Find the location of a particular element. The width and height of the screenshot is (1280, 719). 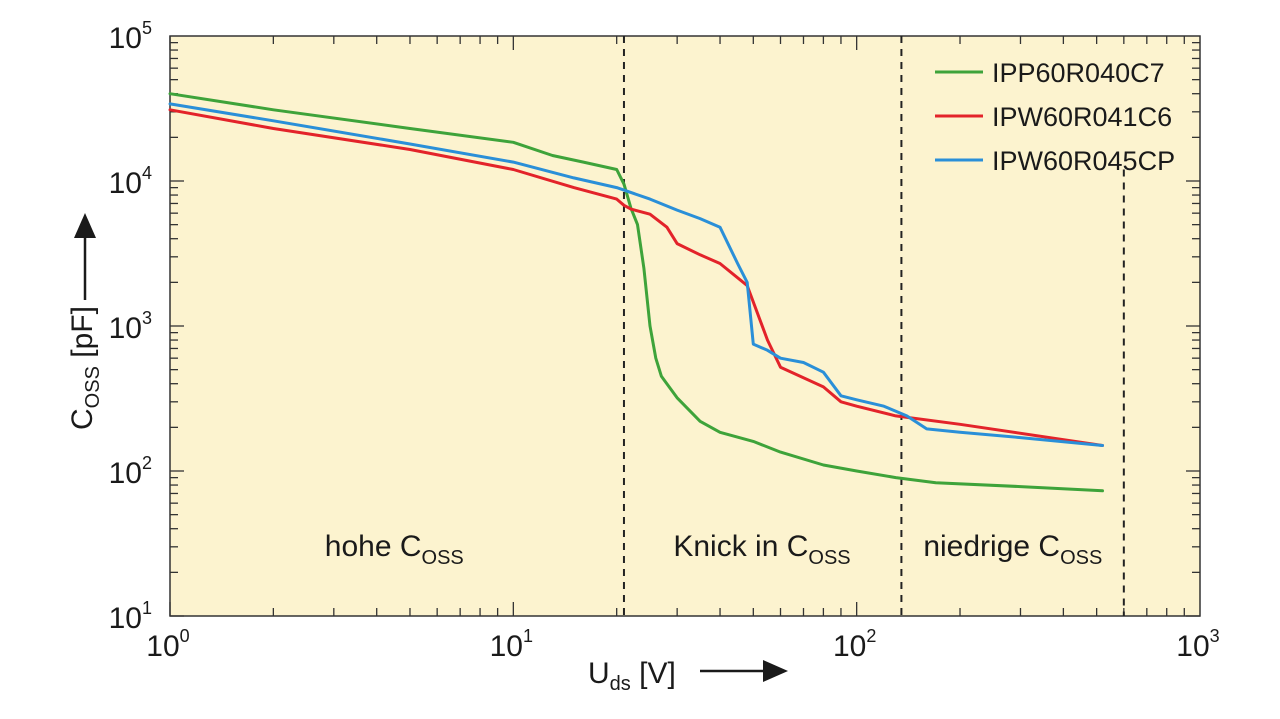

y-axis-arrow is located at coordinates (85, 256).